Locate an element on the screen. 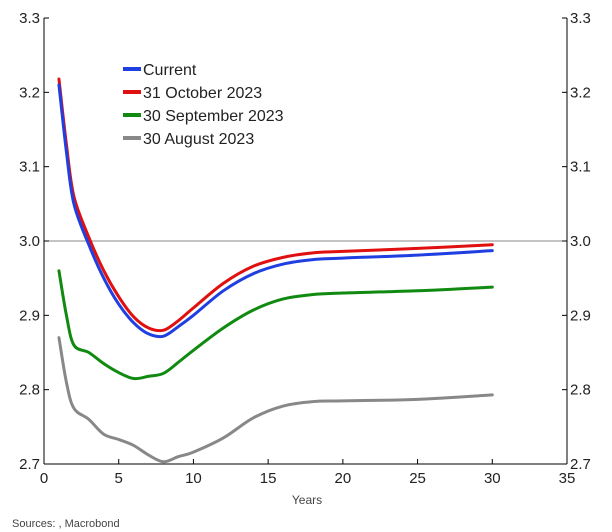 The image size is (612, 532). left-y-tick-label: 2.8 is located at coordinates (29, 390).